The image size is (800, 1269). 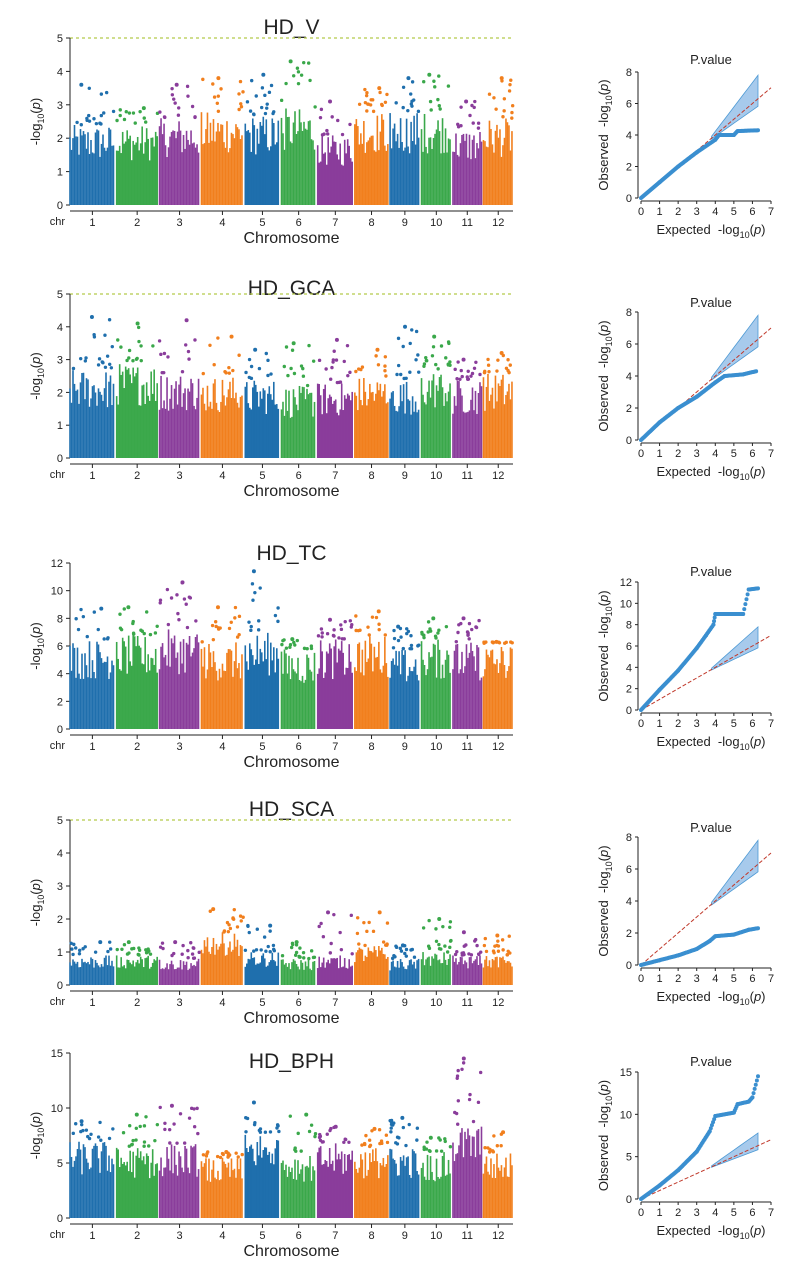 What do you see at coordinates (498, 476) in the screenshot?
I see `x-tick-label: 12` at bounding box center [498, 476].